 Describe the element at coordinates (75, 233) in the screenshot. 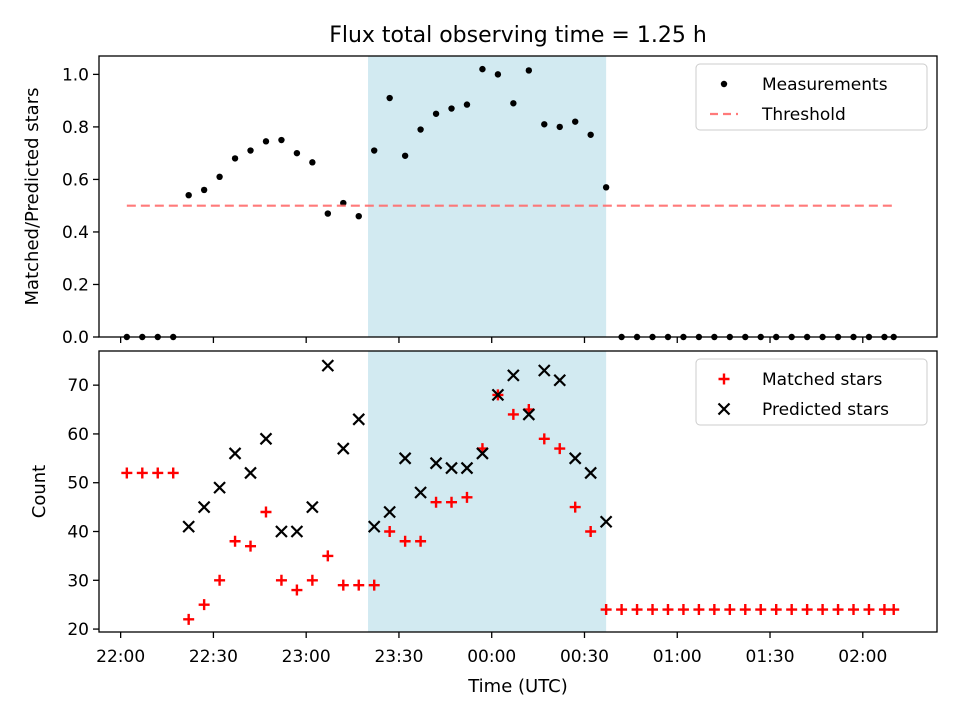

I see `y-tick-label: 0.4` at that location.